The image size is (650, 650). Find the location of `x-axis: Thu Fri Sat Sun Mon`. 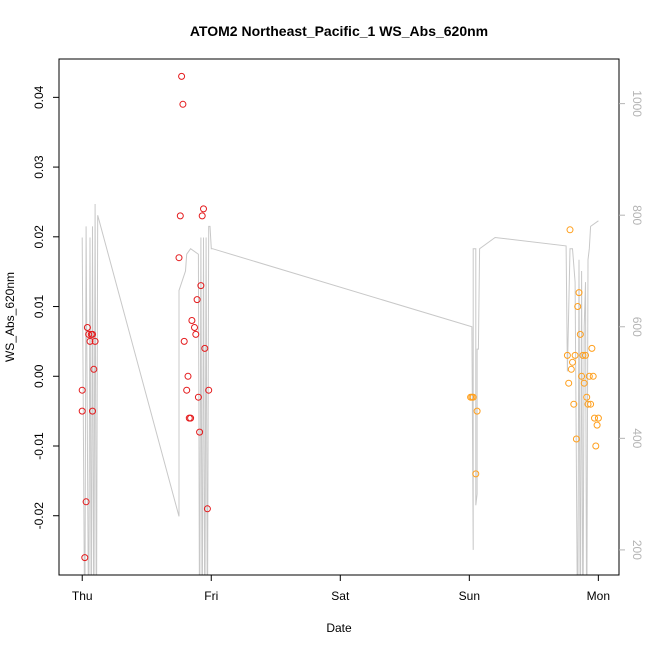

x-axis: Thu Fri Sat Sun Mon is located at coordinates (341, 589).